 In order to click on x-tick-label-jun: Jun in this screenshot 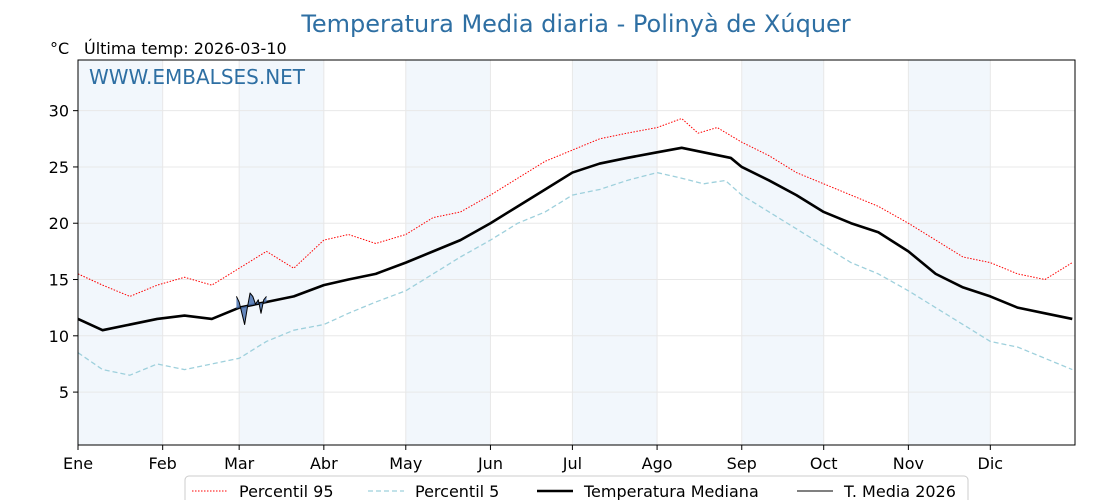, I will do `click(490, 463)`.